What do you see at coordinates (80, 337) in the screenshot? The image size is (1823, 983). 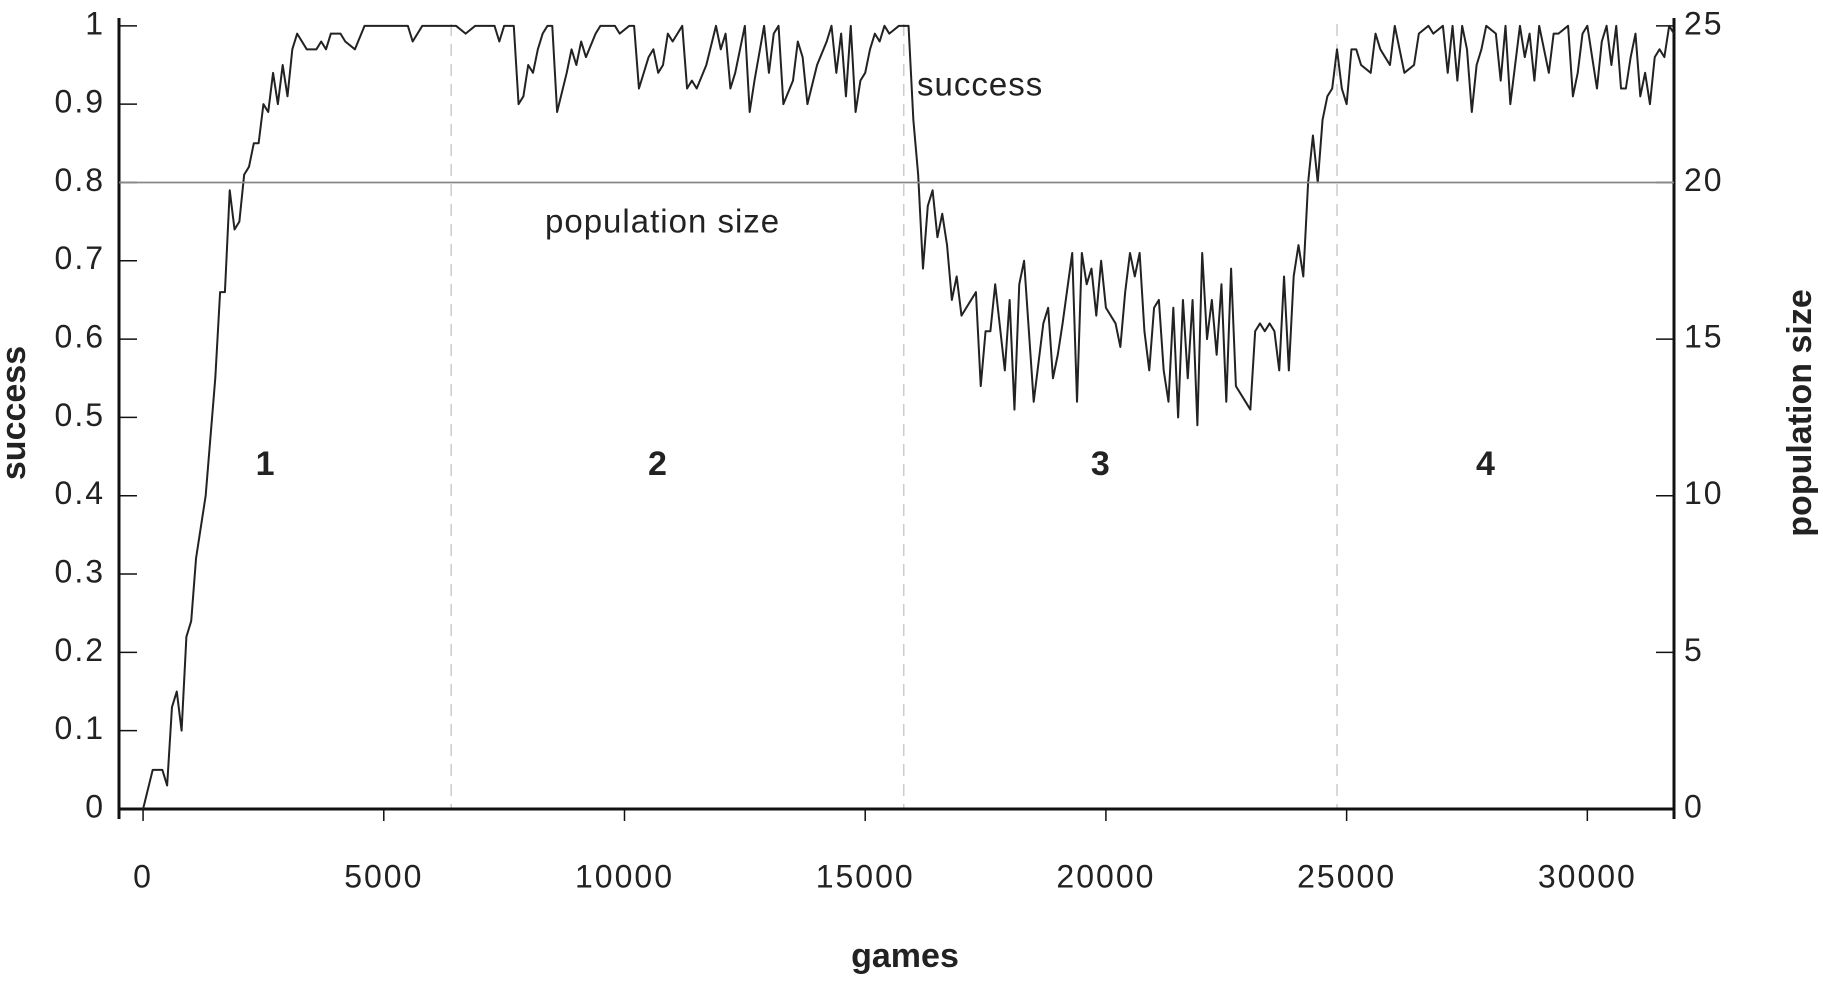 I see `y-tick-label: 0.6` at bounding box center [80, 337].